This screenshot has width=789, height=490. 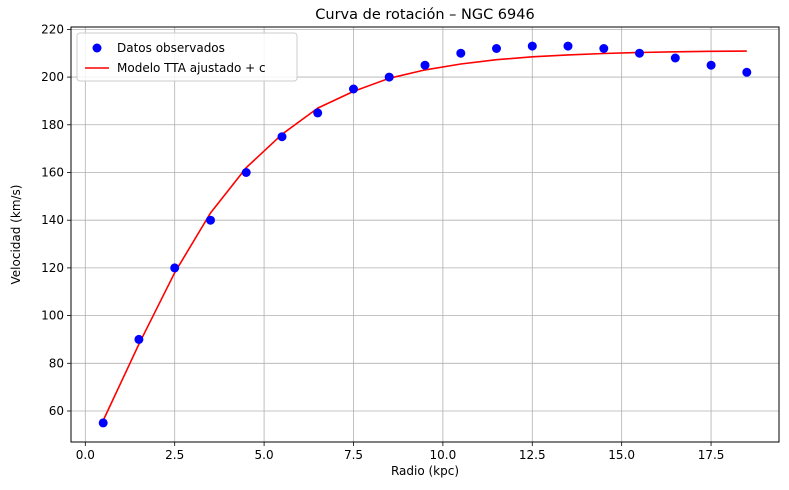 What do you see at coordinates (711, 455) in the screenshot?
I see `x-tick-label: 17.5` at bounding box center [711, 455].